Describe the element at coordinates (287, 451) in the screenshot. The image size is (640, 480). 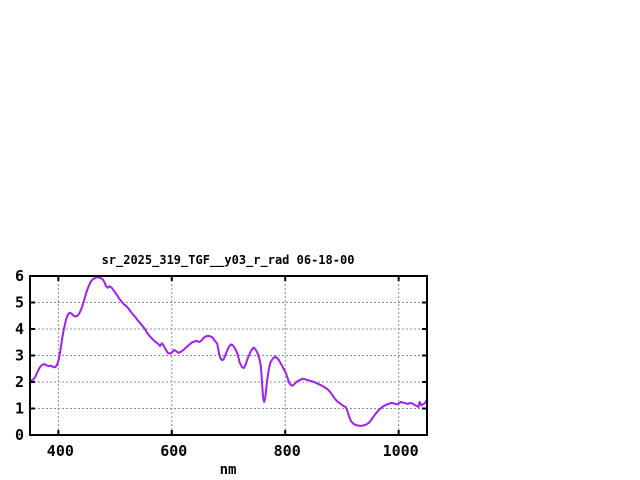
I see `x-tick-label: 800` at that location.